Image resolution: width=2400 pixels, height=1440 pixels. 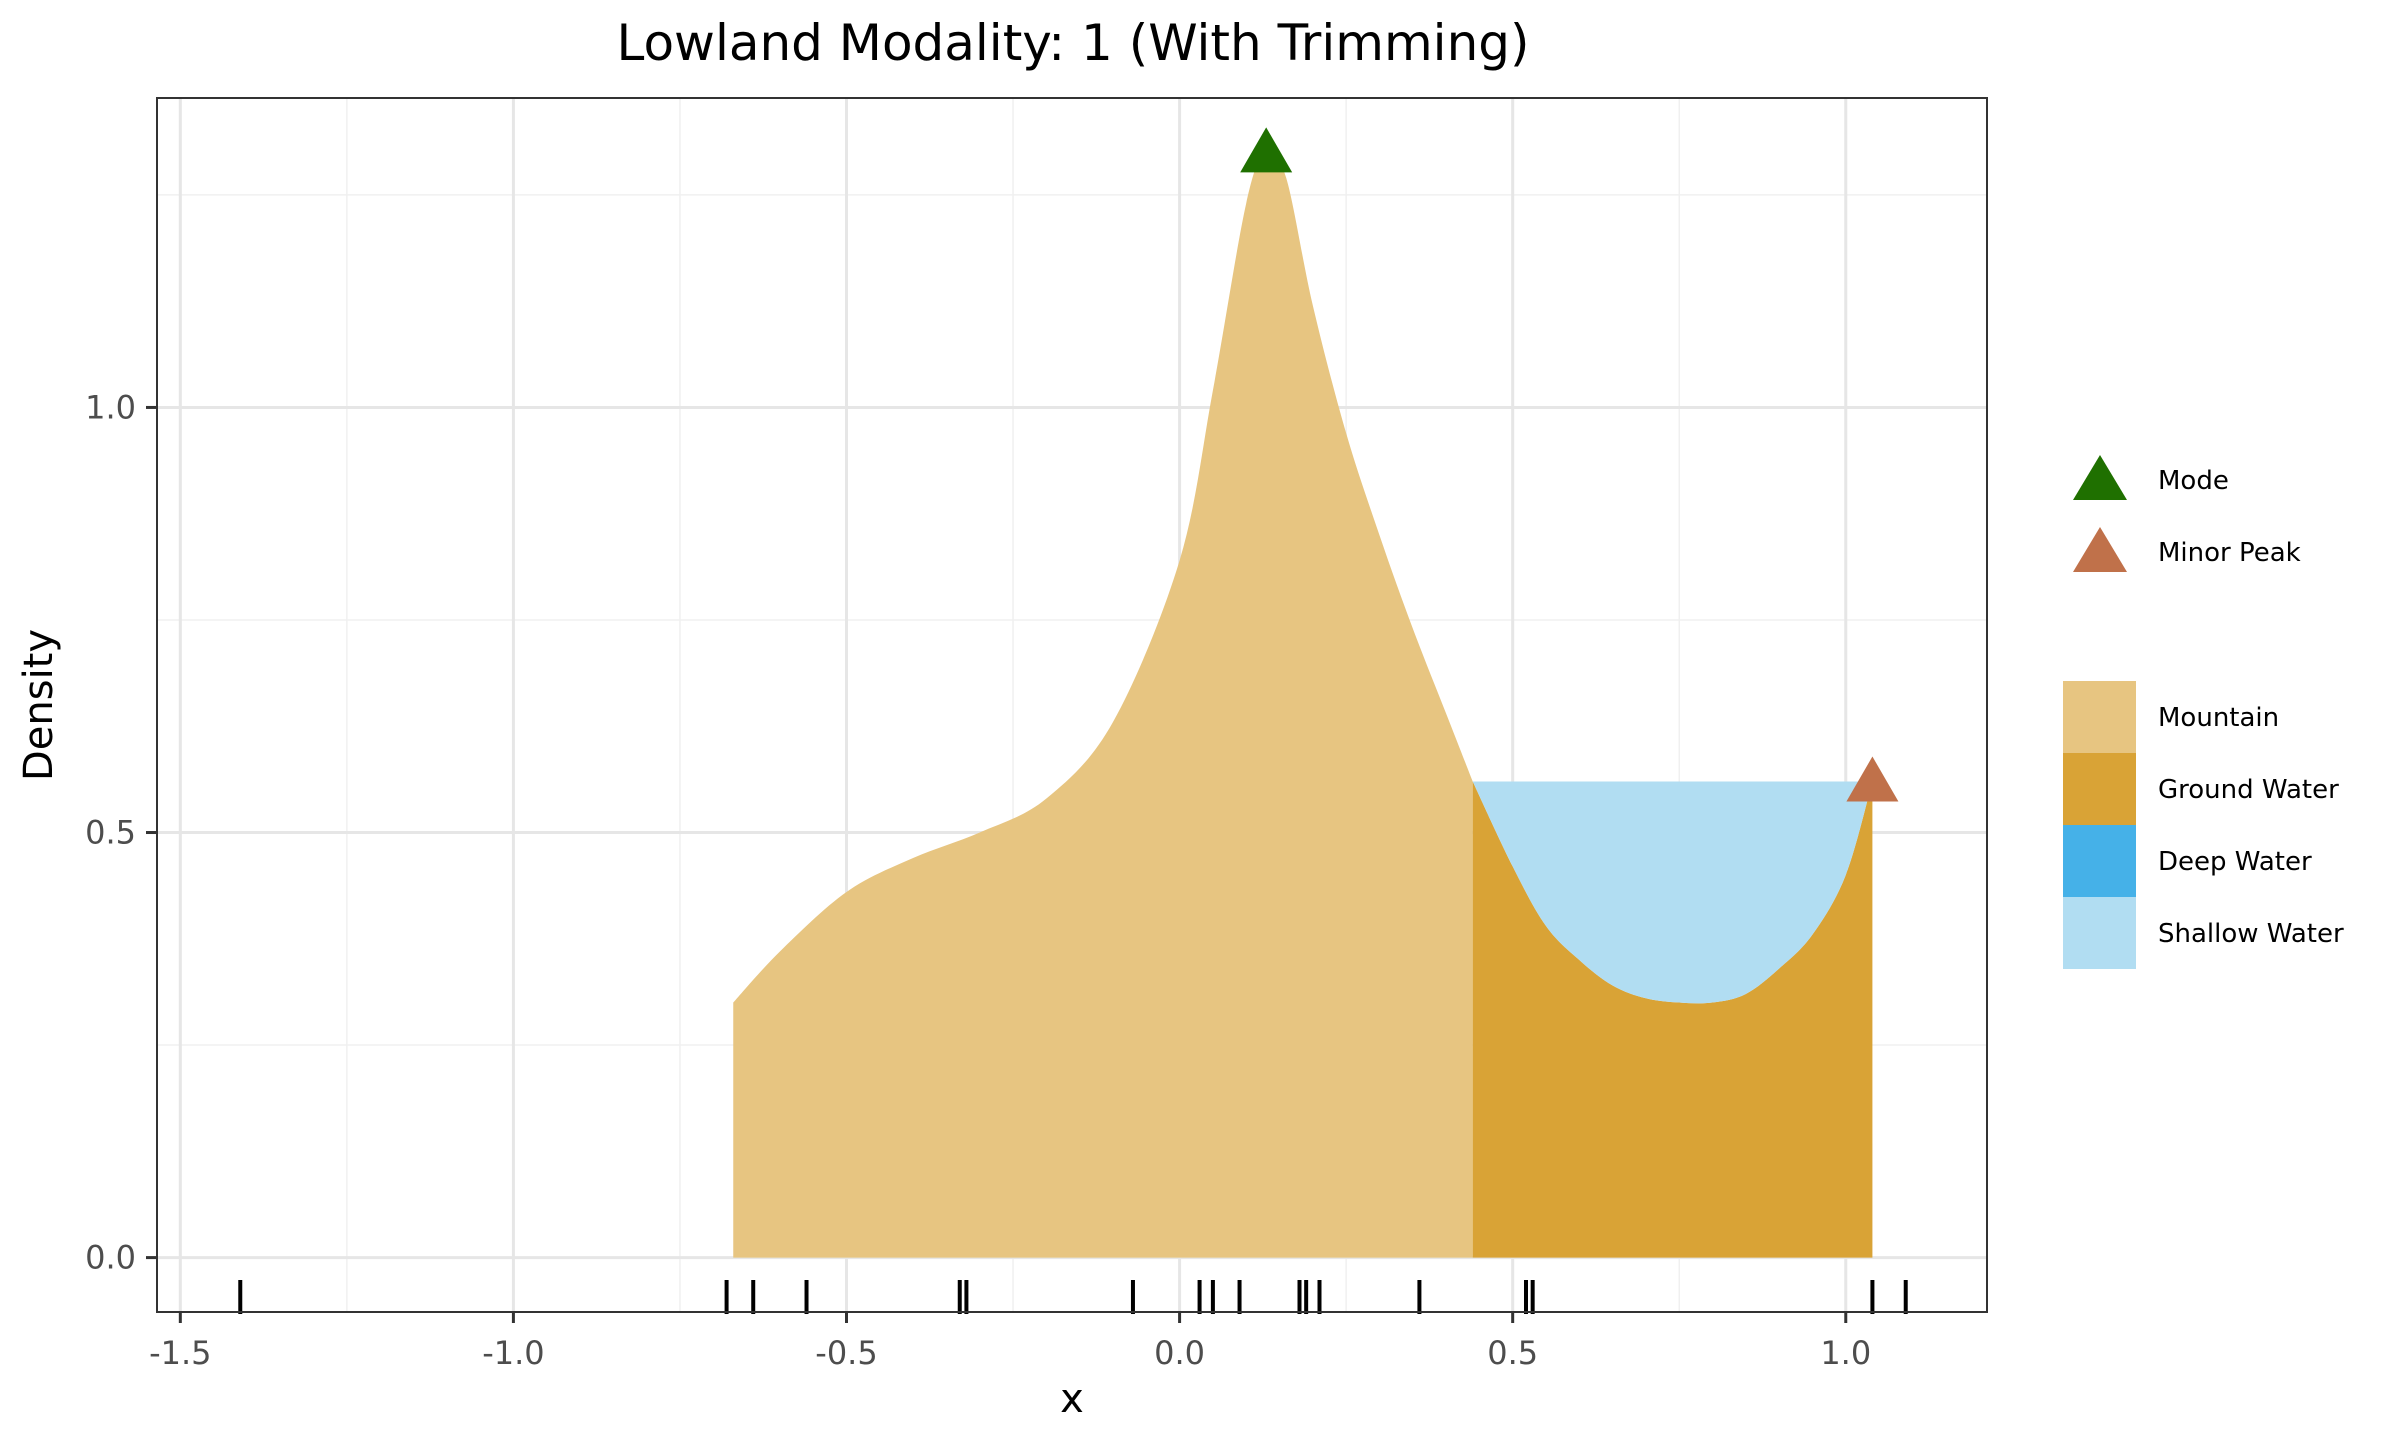 What do you see at coordinates (1872, 779) in the screenshot?
I see `peak-marker-minor-peak` at bounding box center [1872, 779].